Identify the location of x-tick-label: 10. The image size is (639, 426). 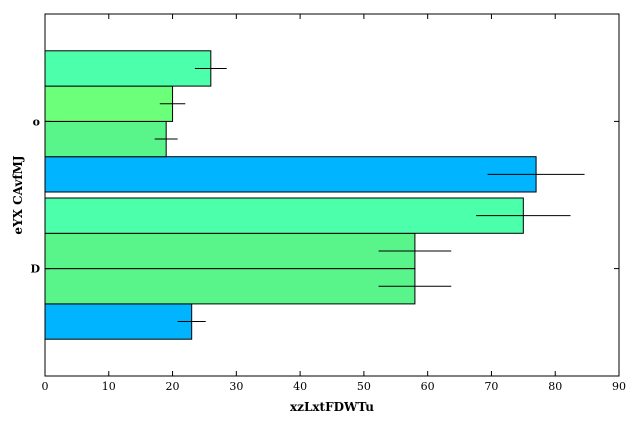
(109, 386).